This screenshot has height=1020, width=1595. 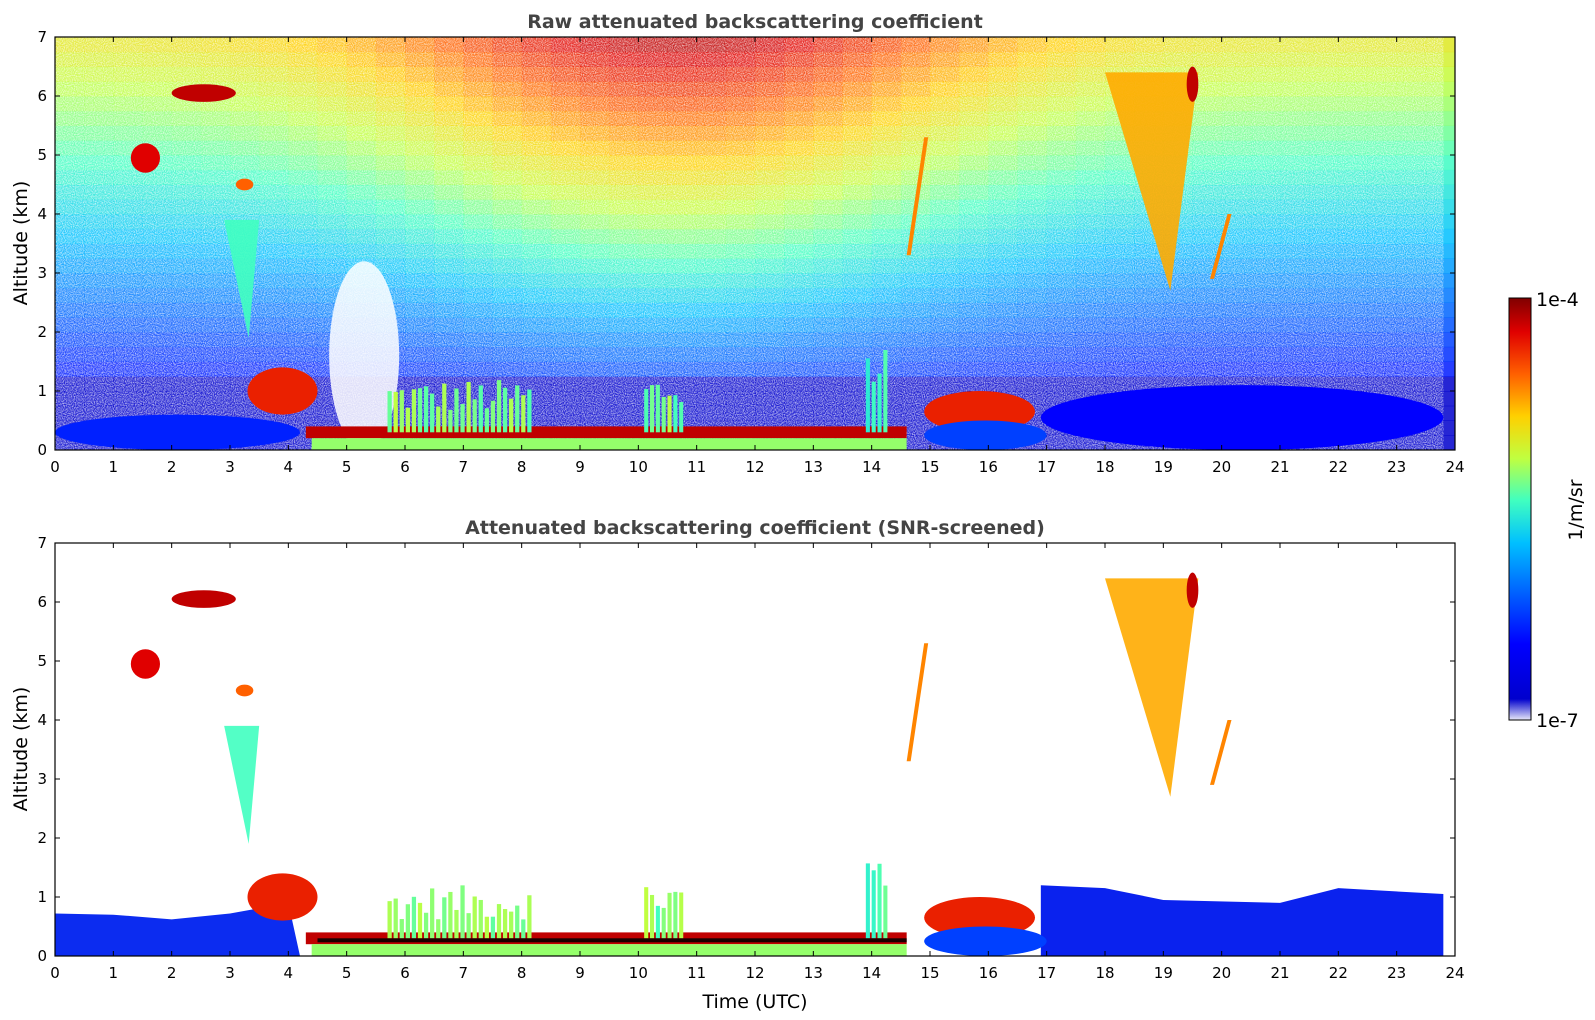 What do you see at coordinates (1104, 973) in the screenshot?
I see `x-tick-label: 18` at bounding box center [1104, 973].